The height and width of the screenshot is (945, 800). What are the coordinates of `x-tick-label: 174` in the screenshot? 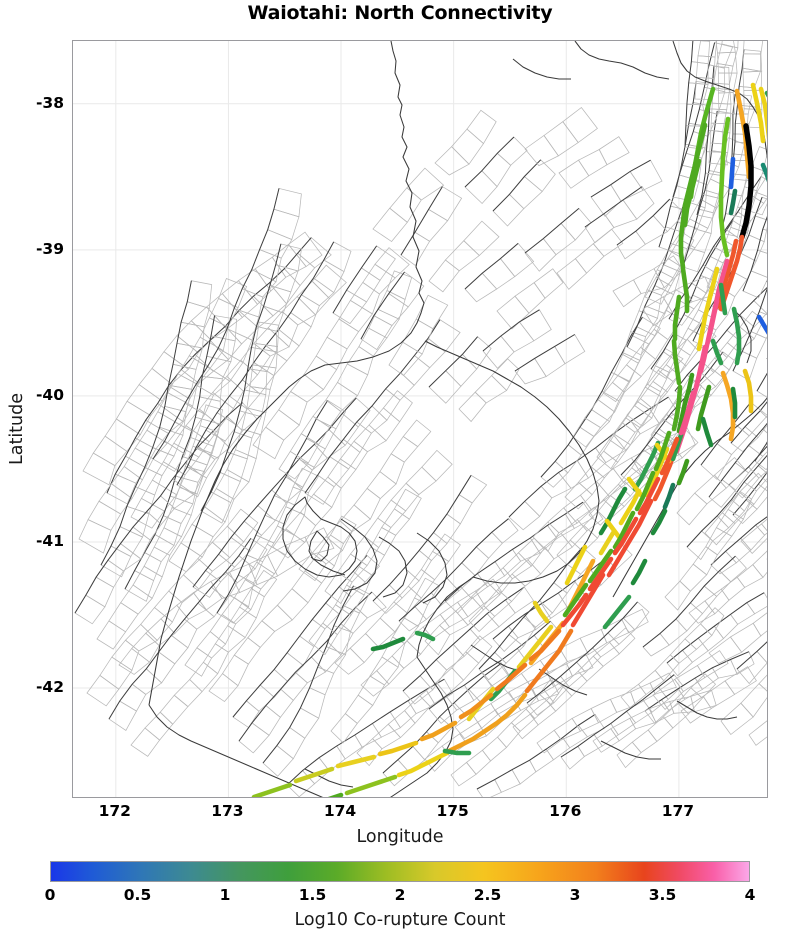 It's located at (340, 811).